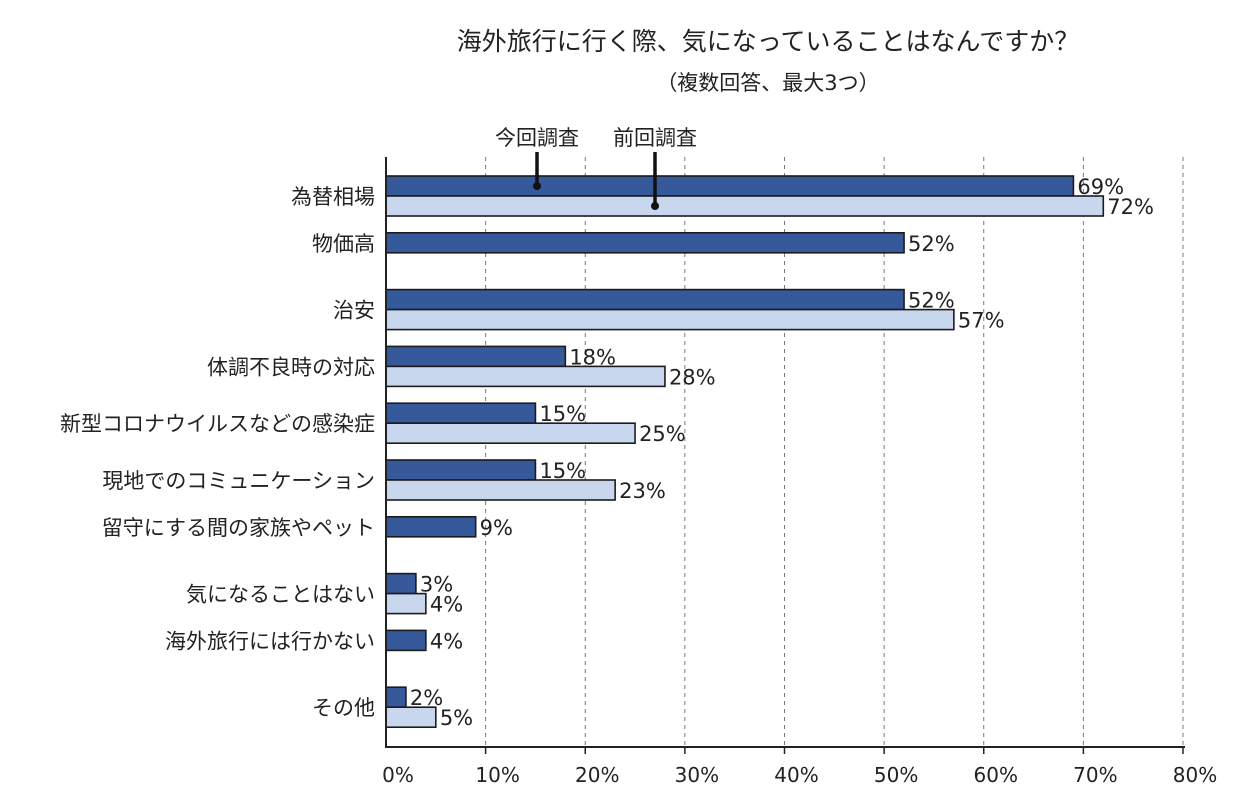 Image resolution: width=1233 pixels, height=796 pixels. Describe the element at coordinates (426, 698) in the screenshot. I see `value-label-current: 2%` at that location.